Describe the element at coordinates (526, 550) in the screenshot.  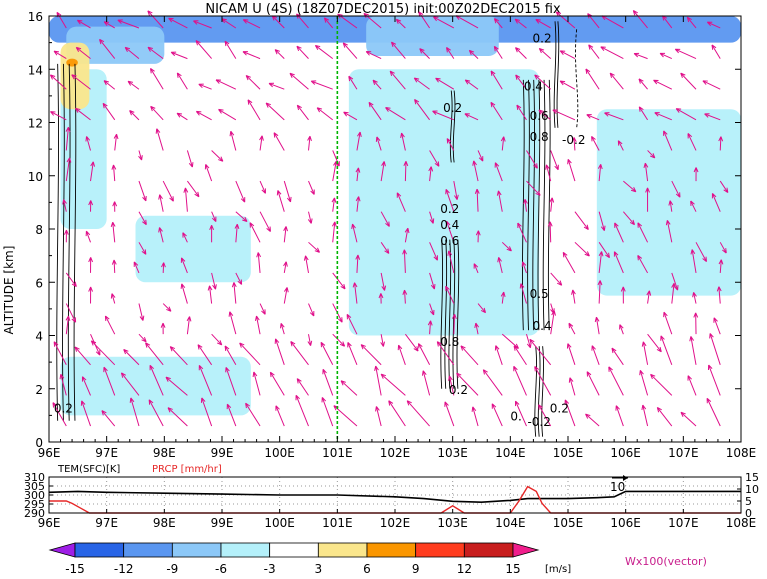
I see `colorbar-extend-high` at that location.